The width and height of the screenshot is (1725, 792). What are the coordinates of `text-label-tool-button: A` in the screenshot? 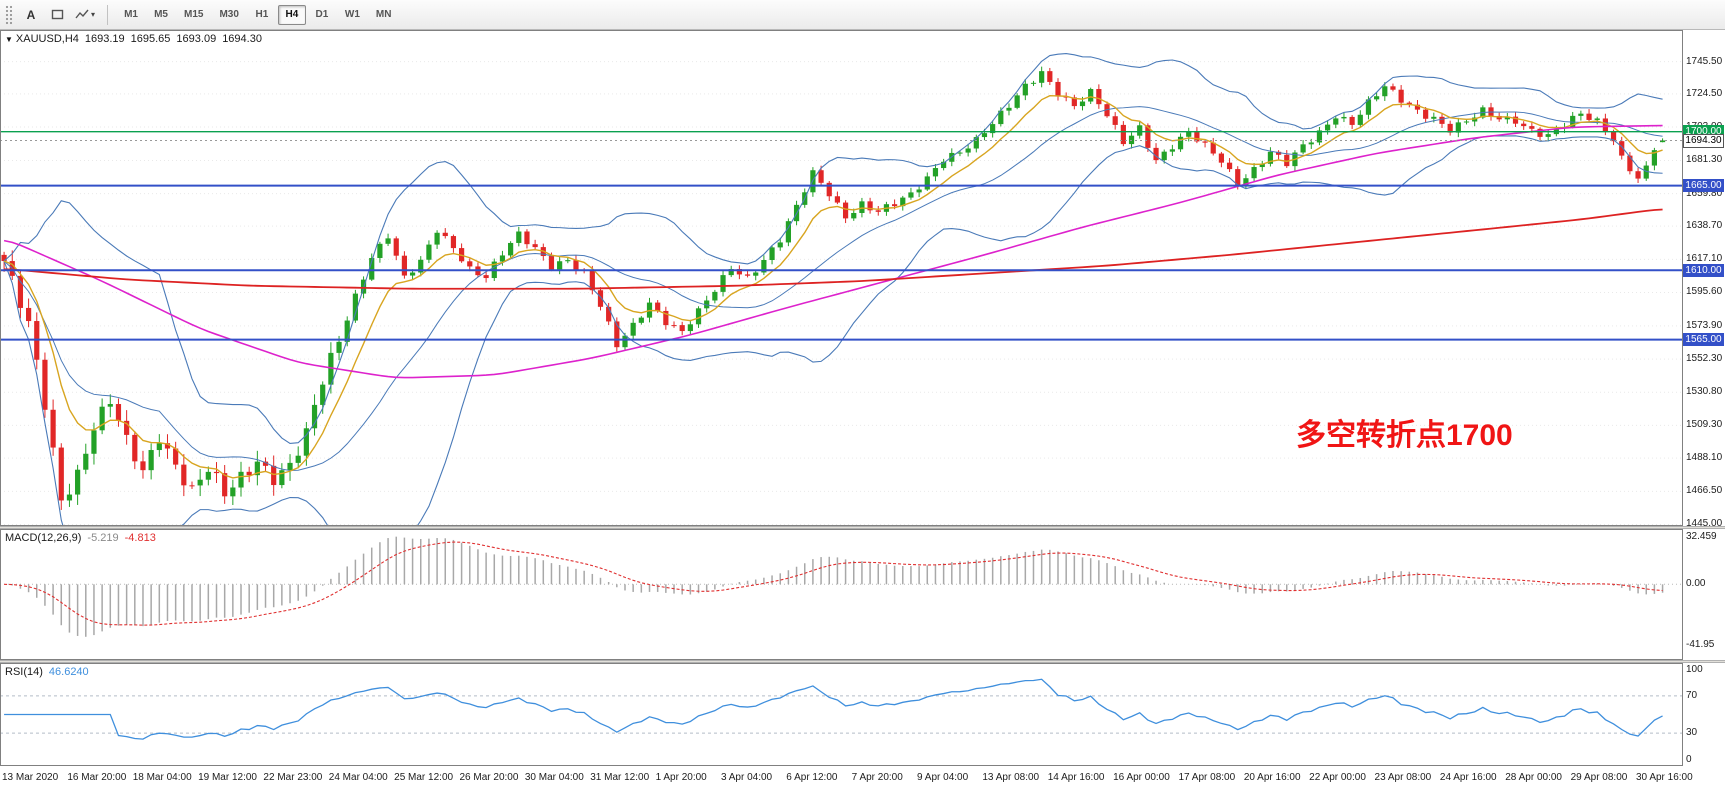 It's located at (31, 15).